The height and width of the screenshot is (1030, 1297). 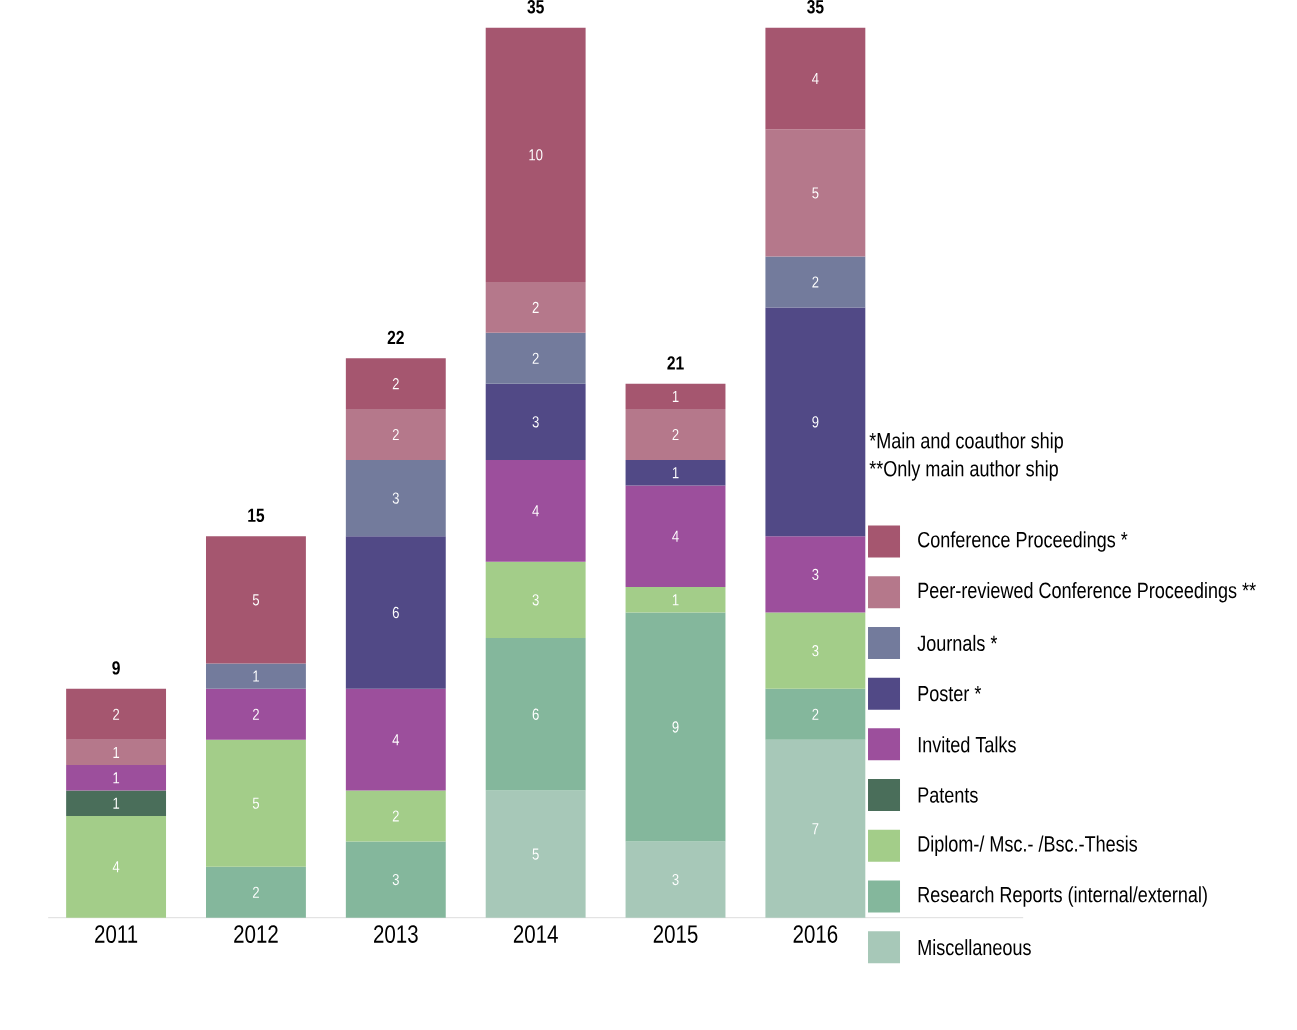 What do you see at coordinates (1023, 542) in the screenshot?
I see `legend-label: Conference Proceedings *` at bounding box center [1023, 542].